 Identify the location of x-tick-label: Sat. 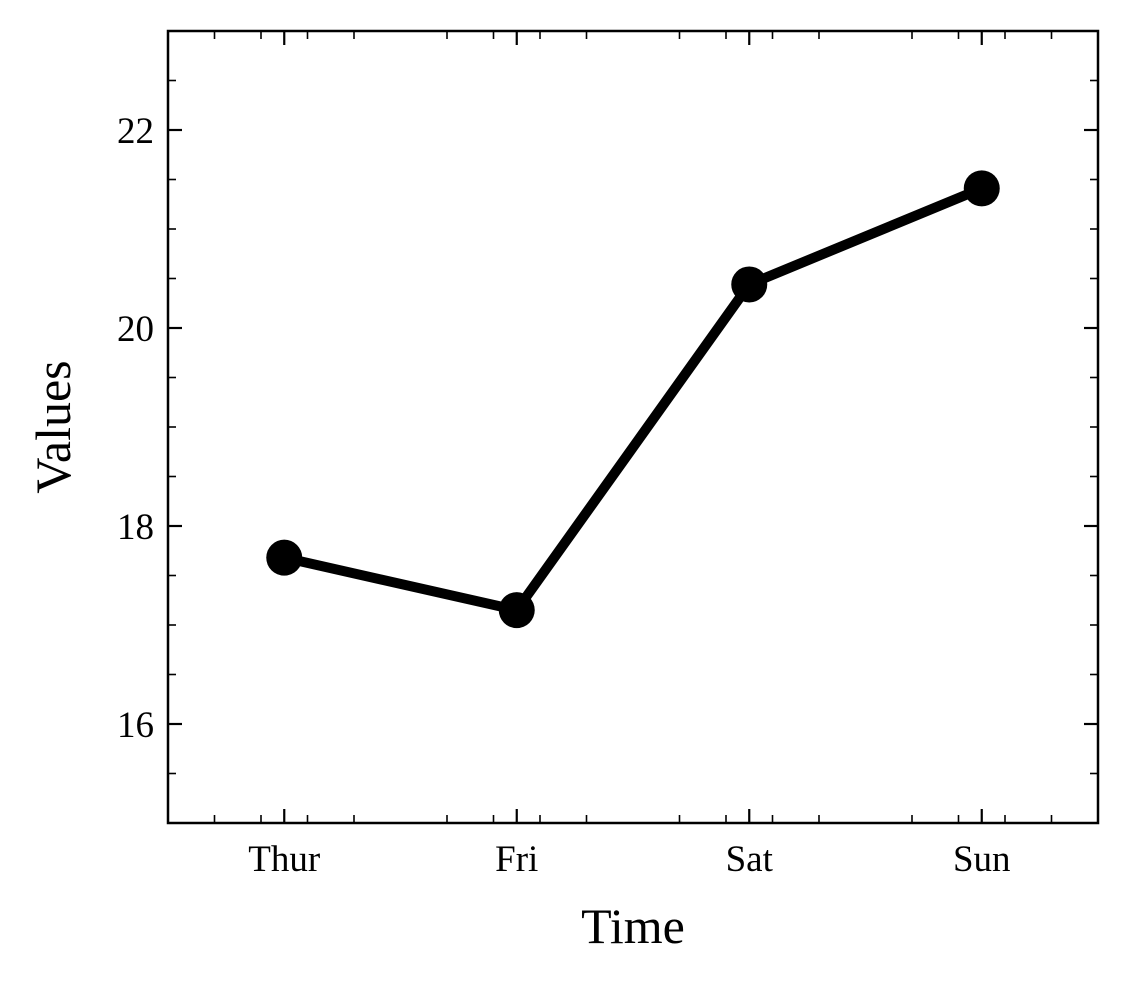
(750, 859).